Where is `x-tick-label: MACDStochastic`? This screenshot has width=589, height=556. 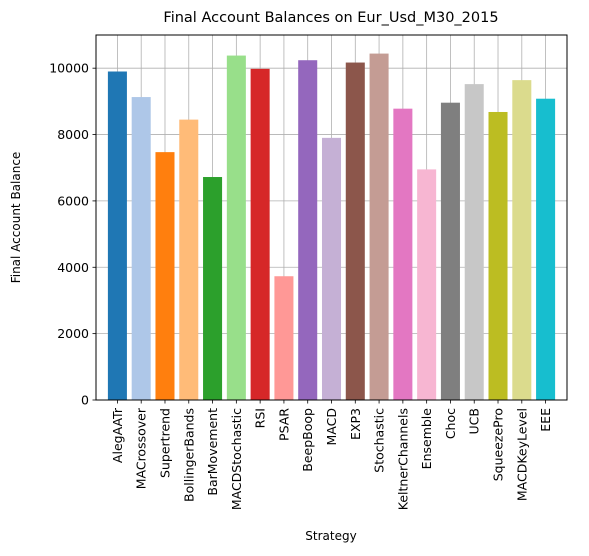 x-tick-label: MACDStochastic is located at coordinates (236, 459).